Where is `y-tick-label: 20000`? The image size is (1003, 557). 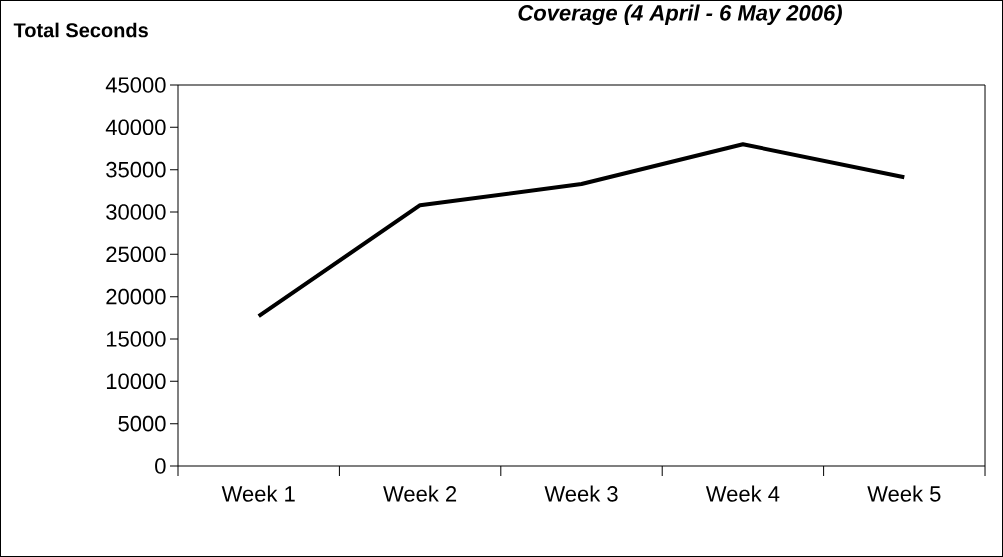
y-tick-label: 20000 is located at coordinates (136, 296).